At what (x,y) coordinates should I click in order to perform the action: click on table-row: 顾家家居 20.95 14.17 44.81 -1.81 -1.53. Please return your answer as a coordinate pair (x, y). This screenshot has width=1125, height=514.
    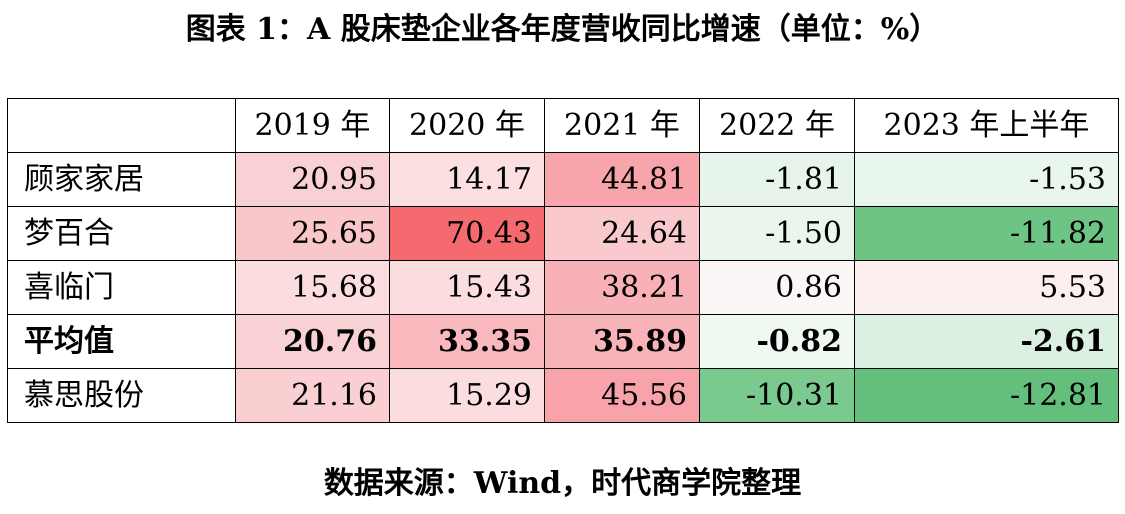
    Looking at the image, I should click on (563, 179).